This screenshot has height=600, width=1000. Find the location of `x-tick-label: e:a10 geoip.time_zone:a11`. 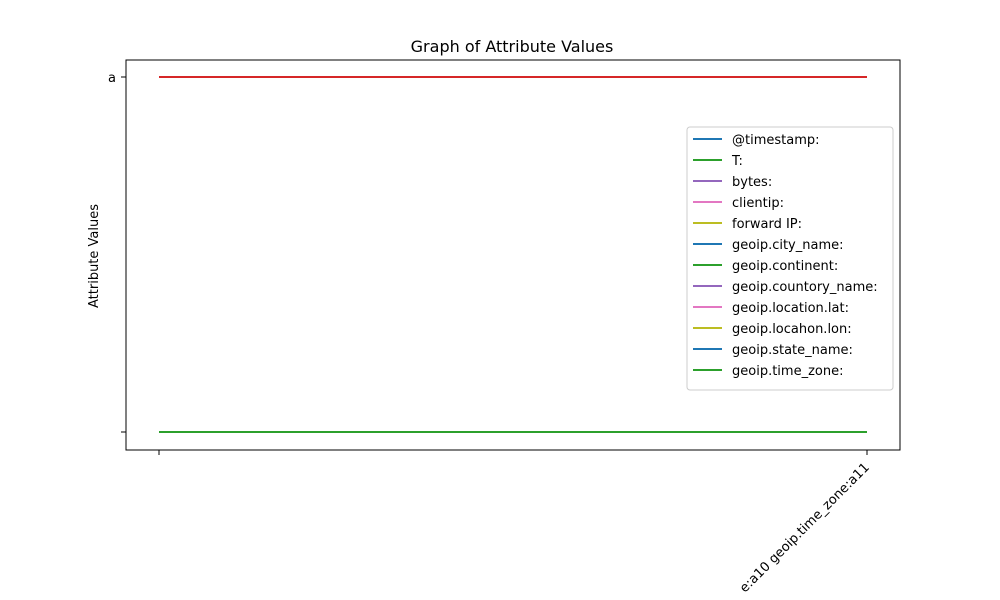

x-tick-label: e:a10 geoip.time_zone:a11 is located at coordinates (805, 528).